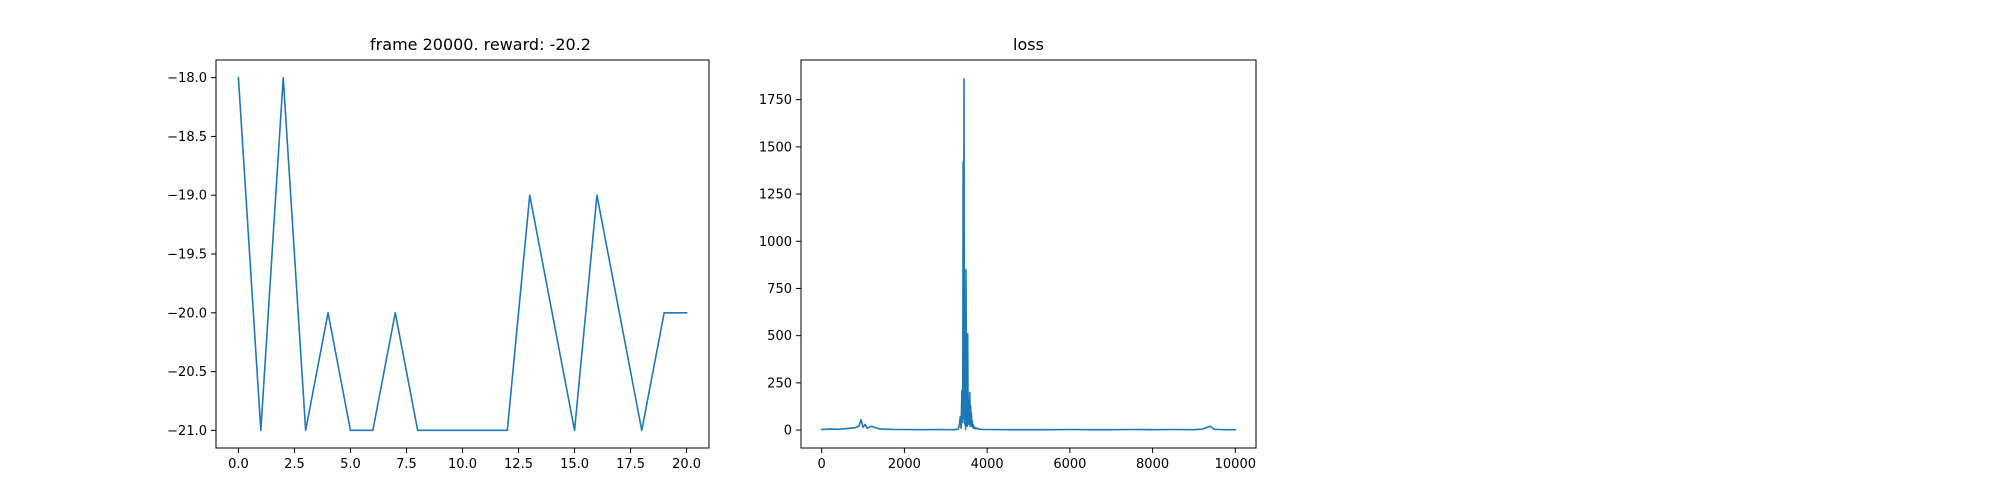 The image size is (2000, 500). I want to click on loss-y-tick-label: 500, so click(779, 336).